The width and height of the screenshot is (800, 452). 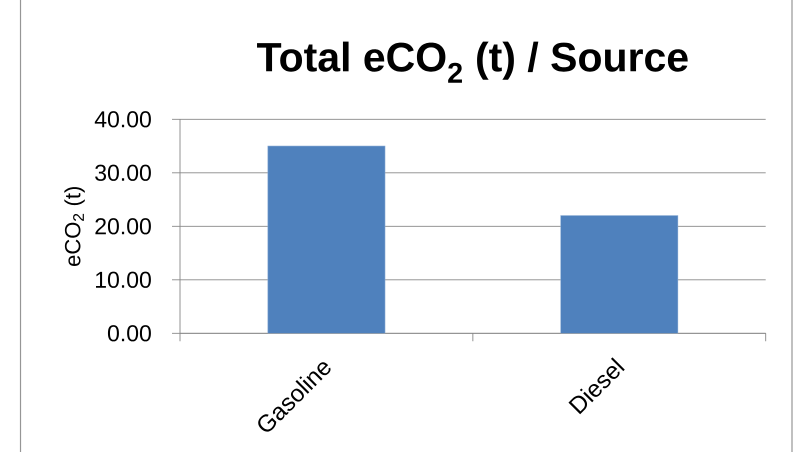 What do you see at coordinates (74, 226) in the screenshot?
I see `y-axis-title: eCO$_{2}$ (t)` at bounding box center [74, 226].